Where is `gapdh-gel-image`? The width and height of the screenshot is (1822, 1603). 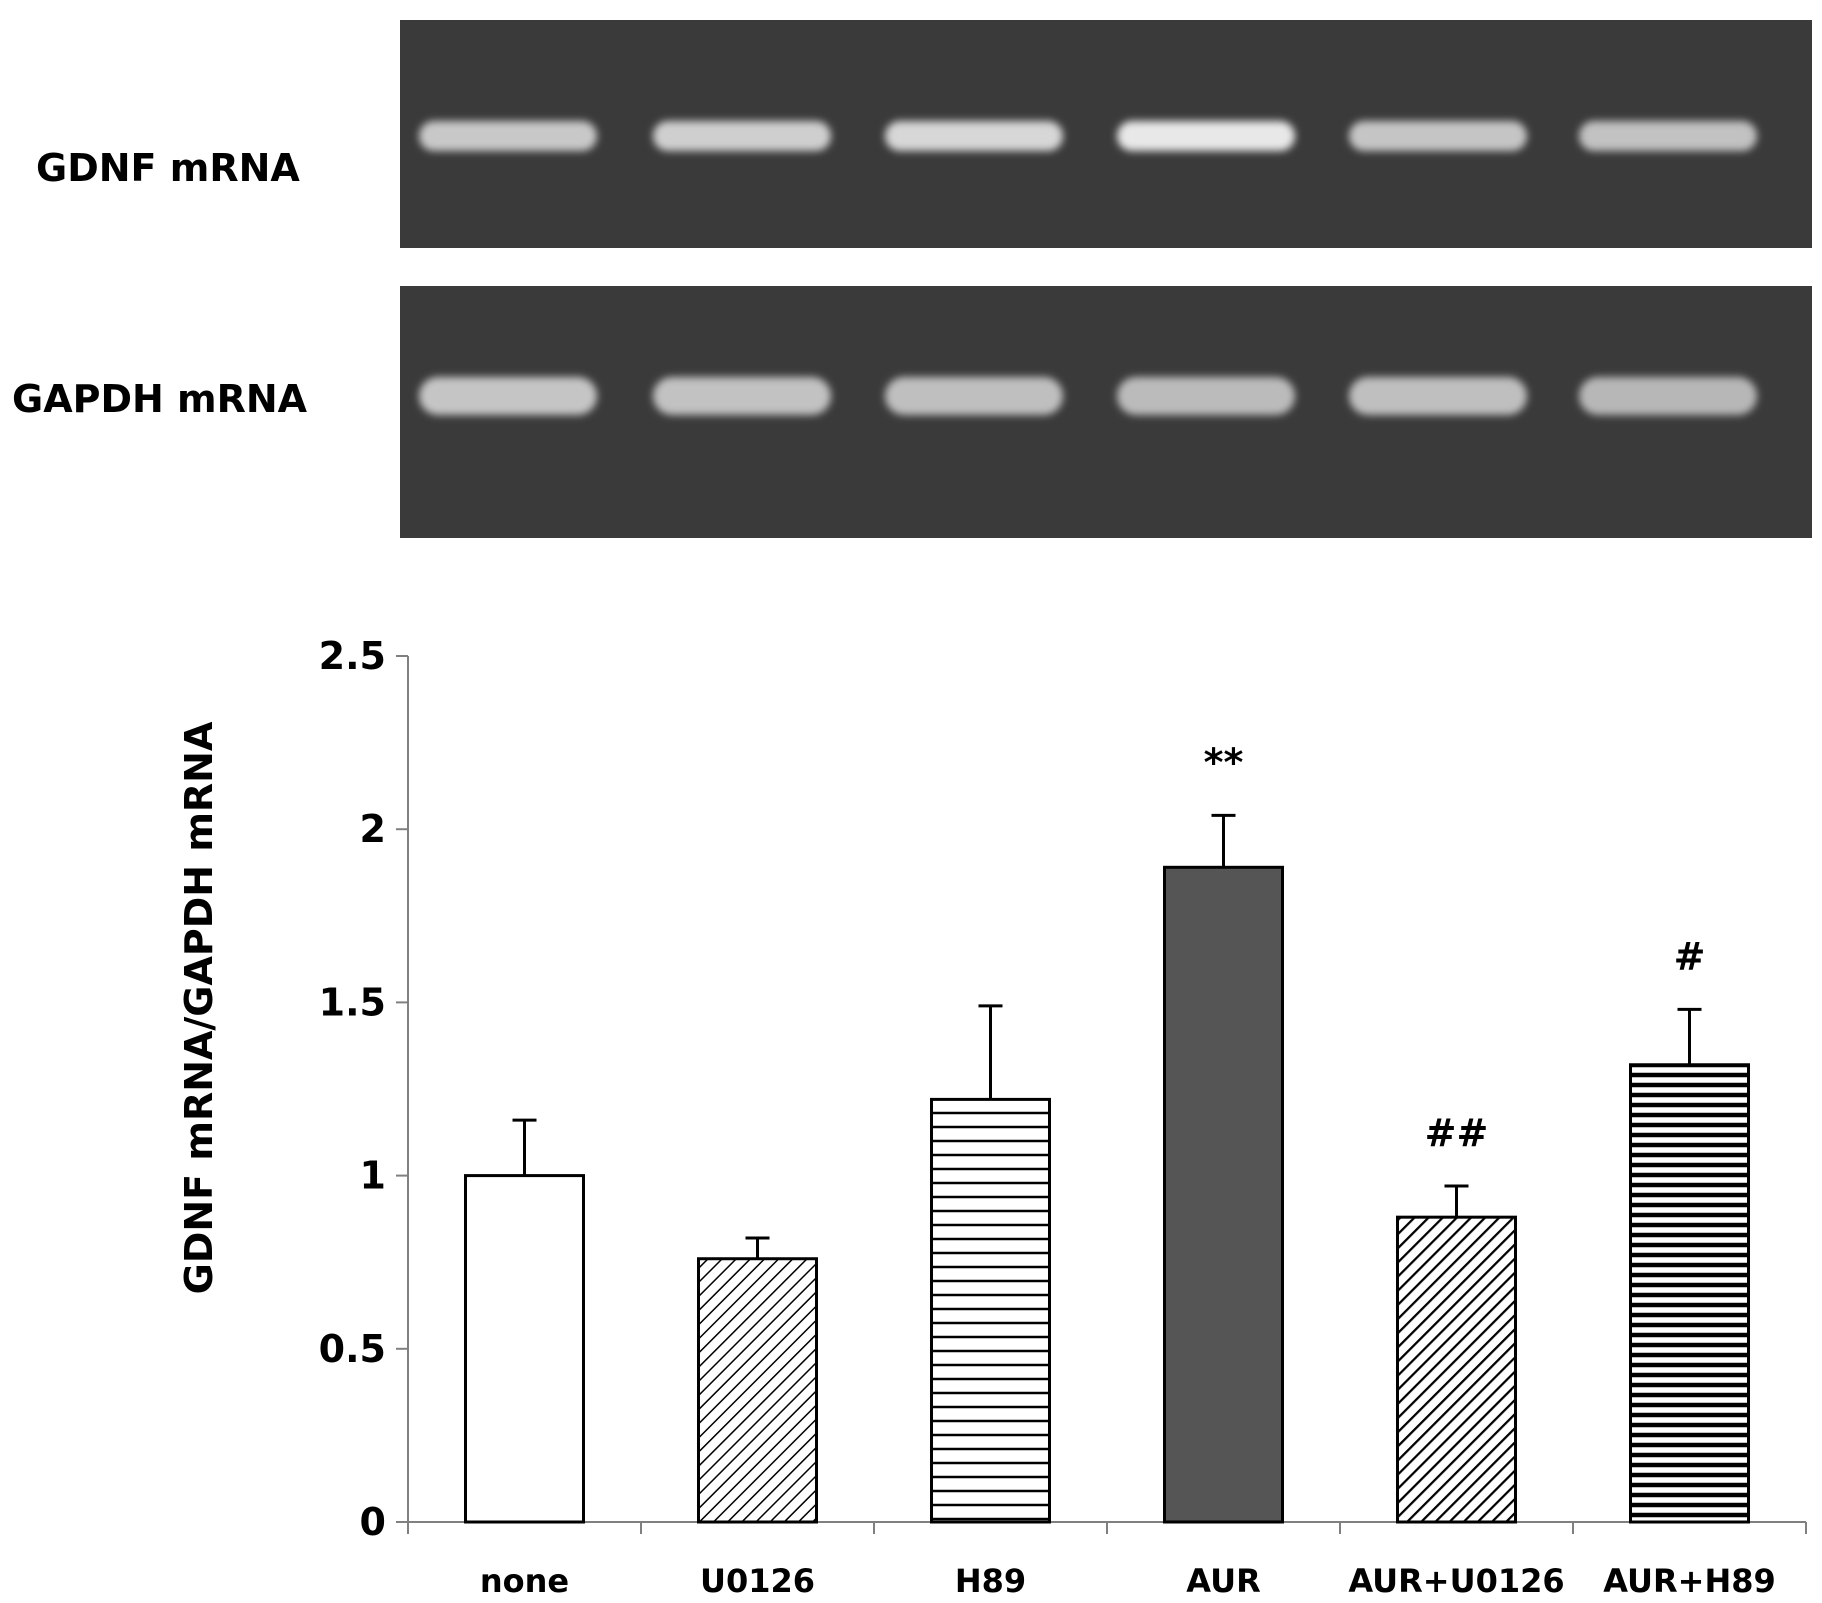 gapdh-gel-image is located at coordinates (1106, 412).